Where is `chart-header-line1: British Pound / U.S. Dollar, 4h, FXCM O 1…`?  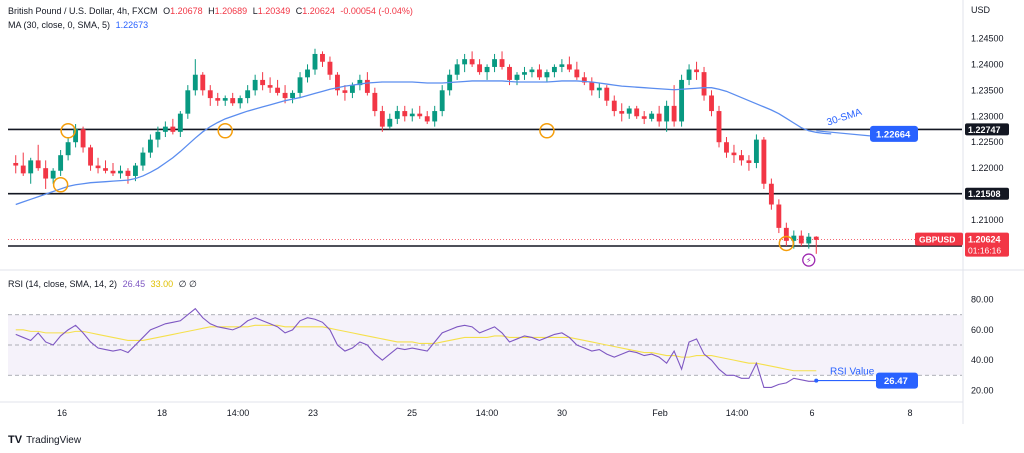
chart-header-line1: British Pound / U.S. Dollar, 4h, FXCM O 1… is located at coordinates (212, 11).